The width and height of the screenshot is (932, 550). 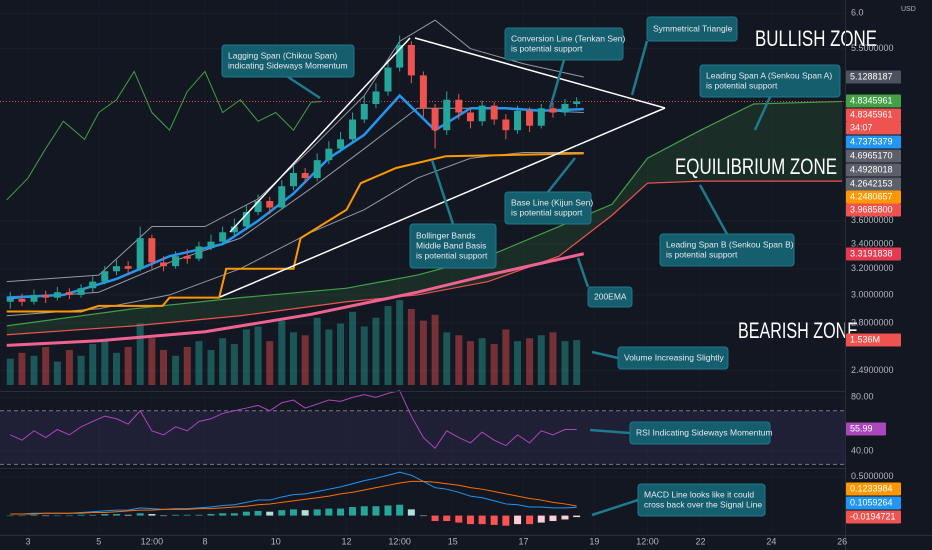 I want to click on y-tick-label: 3.4000000, so click(x=872, y=243).